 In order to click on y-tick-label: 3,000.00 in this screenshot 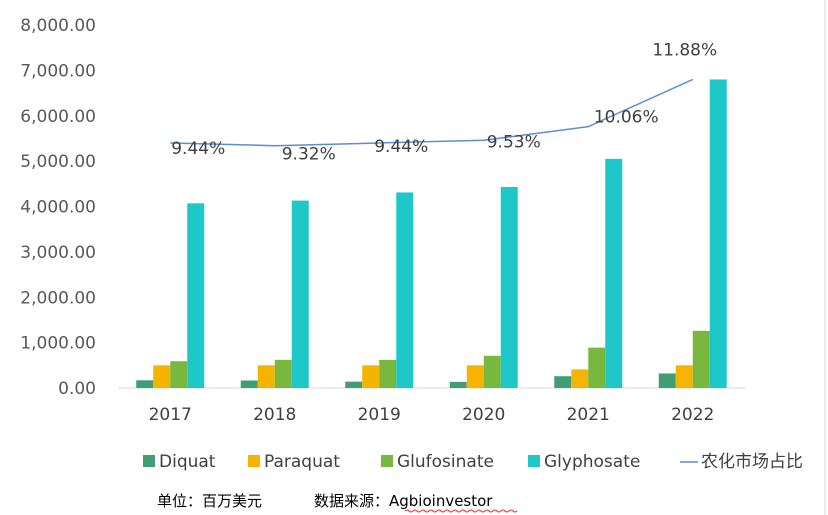, I will do `click(58, 253)`.